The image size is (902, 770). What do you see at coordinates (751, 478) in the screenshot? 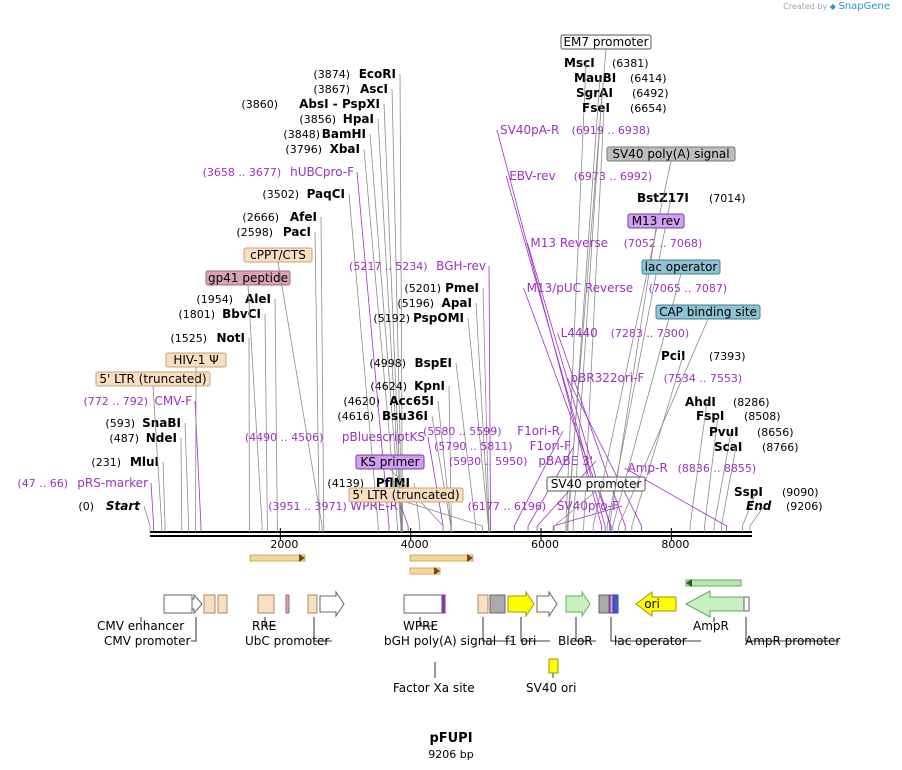
I see `restriction-site: PvuI (8656)` at bounding box center [751, 478].